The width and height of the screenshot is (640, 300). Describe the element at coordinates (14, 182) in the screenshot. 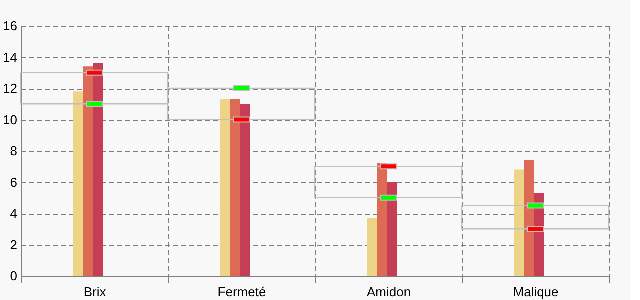

I see `y-tick-label: 6` at that location.